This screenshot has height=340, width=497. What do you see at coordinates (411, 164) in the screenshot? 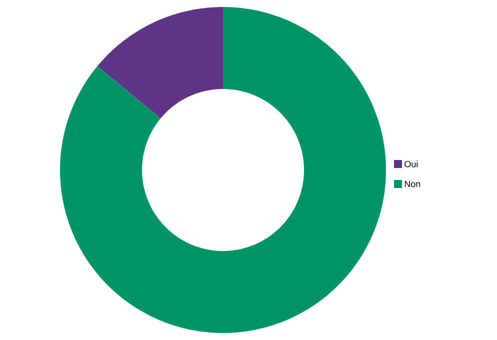
I see `legend-label: Oui` at bounding box center [411, 164].